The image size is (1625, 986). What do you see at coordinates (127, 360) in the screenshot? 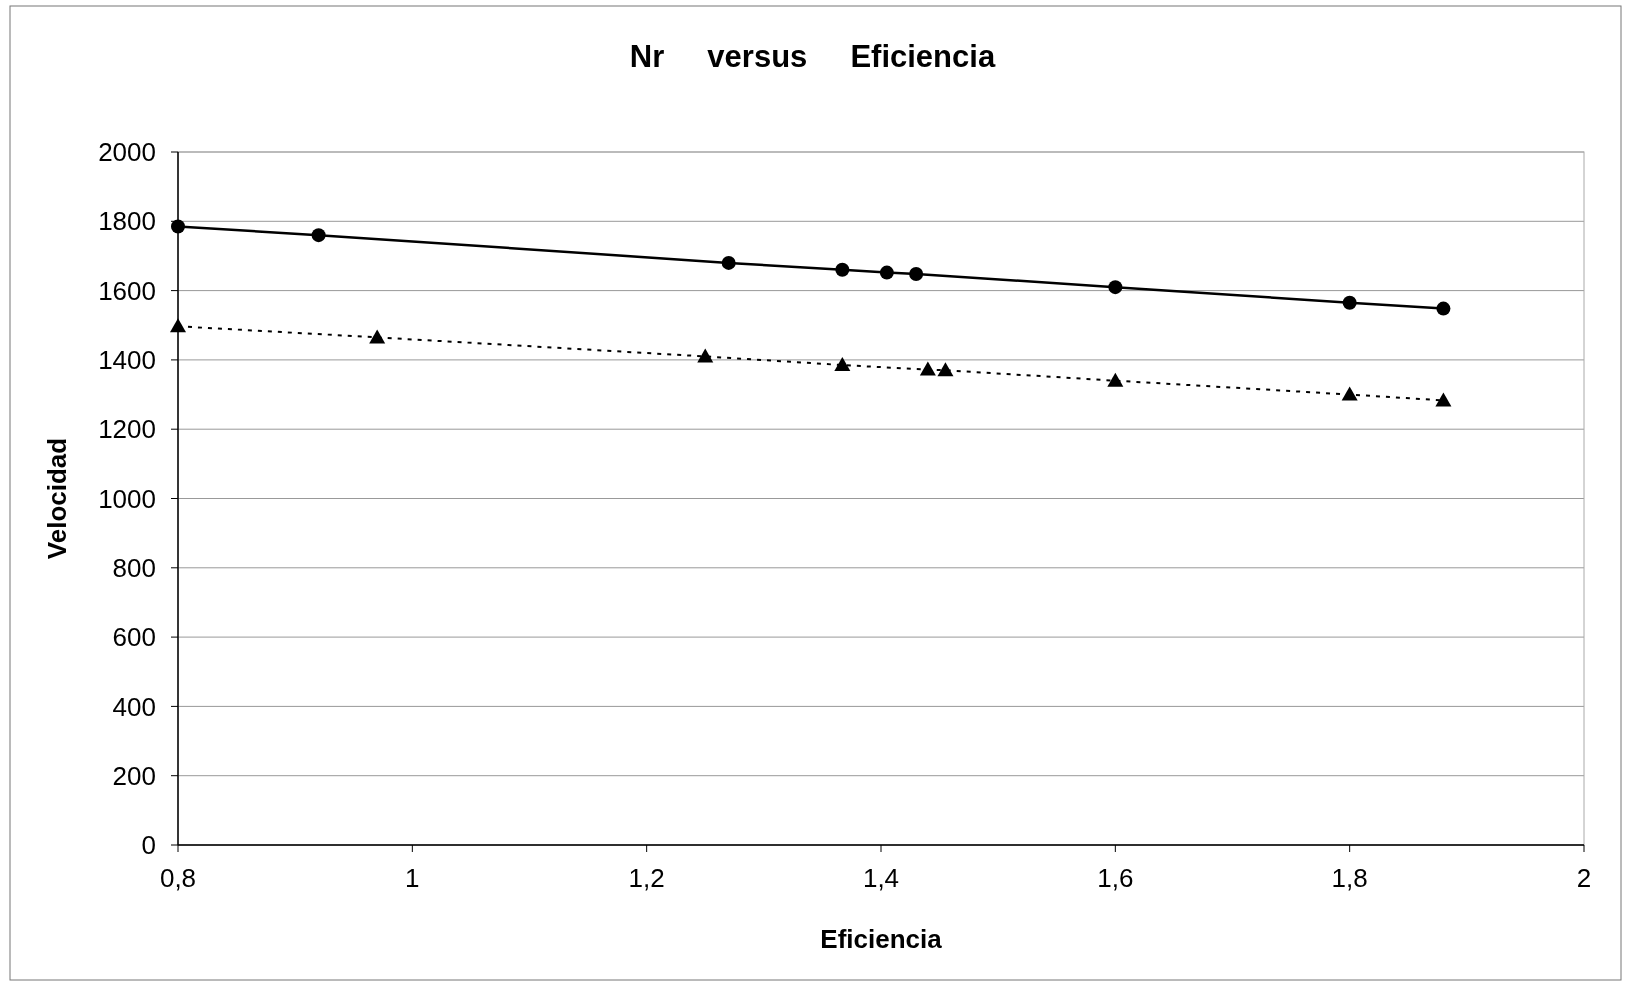
I see `y-tick-label: 1400` at bounding box center [127, 360].